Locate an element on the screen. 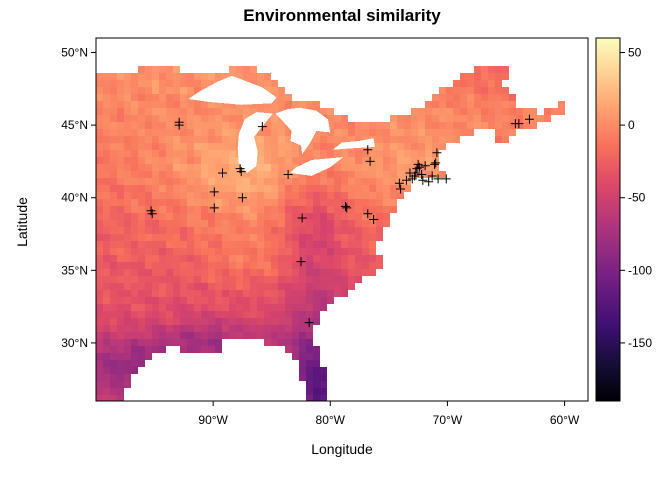 The width and height of the screenshot is (672, 480). y-tick-label: 35°N is located at coordinates (74, 270).